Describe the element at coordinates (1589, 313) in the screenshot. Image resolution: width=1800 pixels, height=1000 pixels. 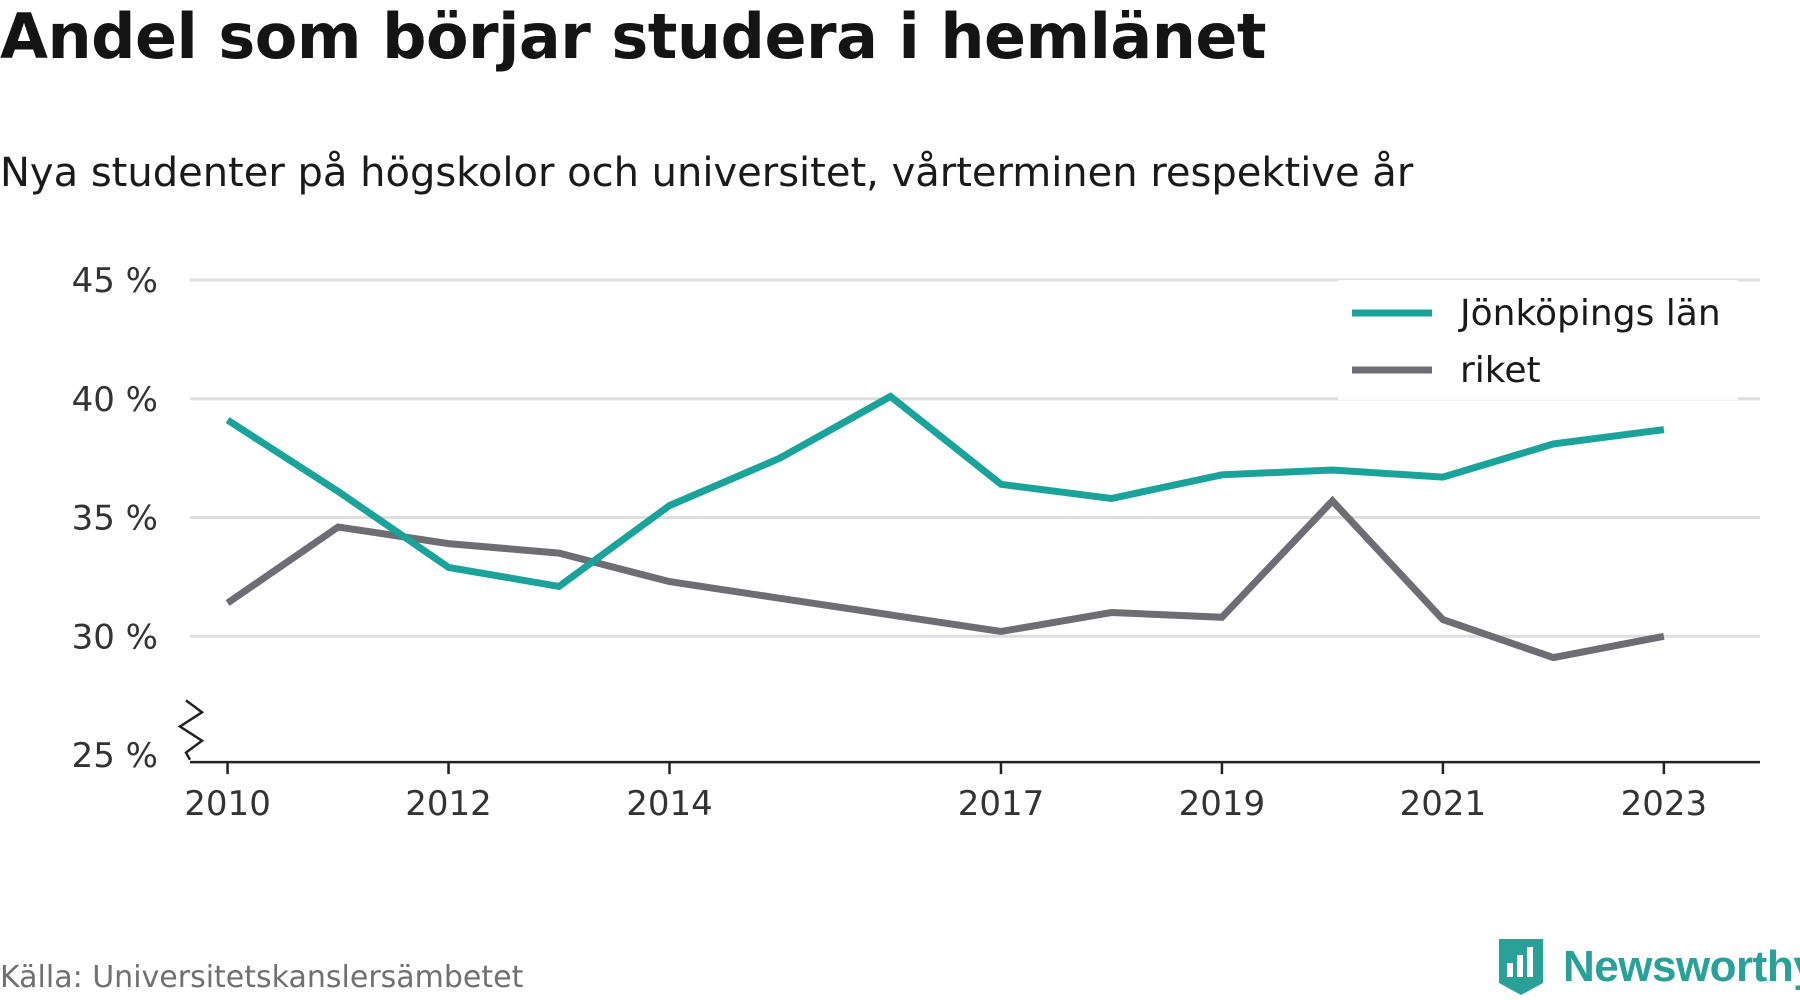
I see `legend-label: Jönköpings län` at that location.